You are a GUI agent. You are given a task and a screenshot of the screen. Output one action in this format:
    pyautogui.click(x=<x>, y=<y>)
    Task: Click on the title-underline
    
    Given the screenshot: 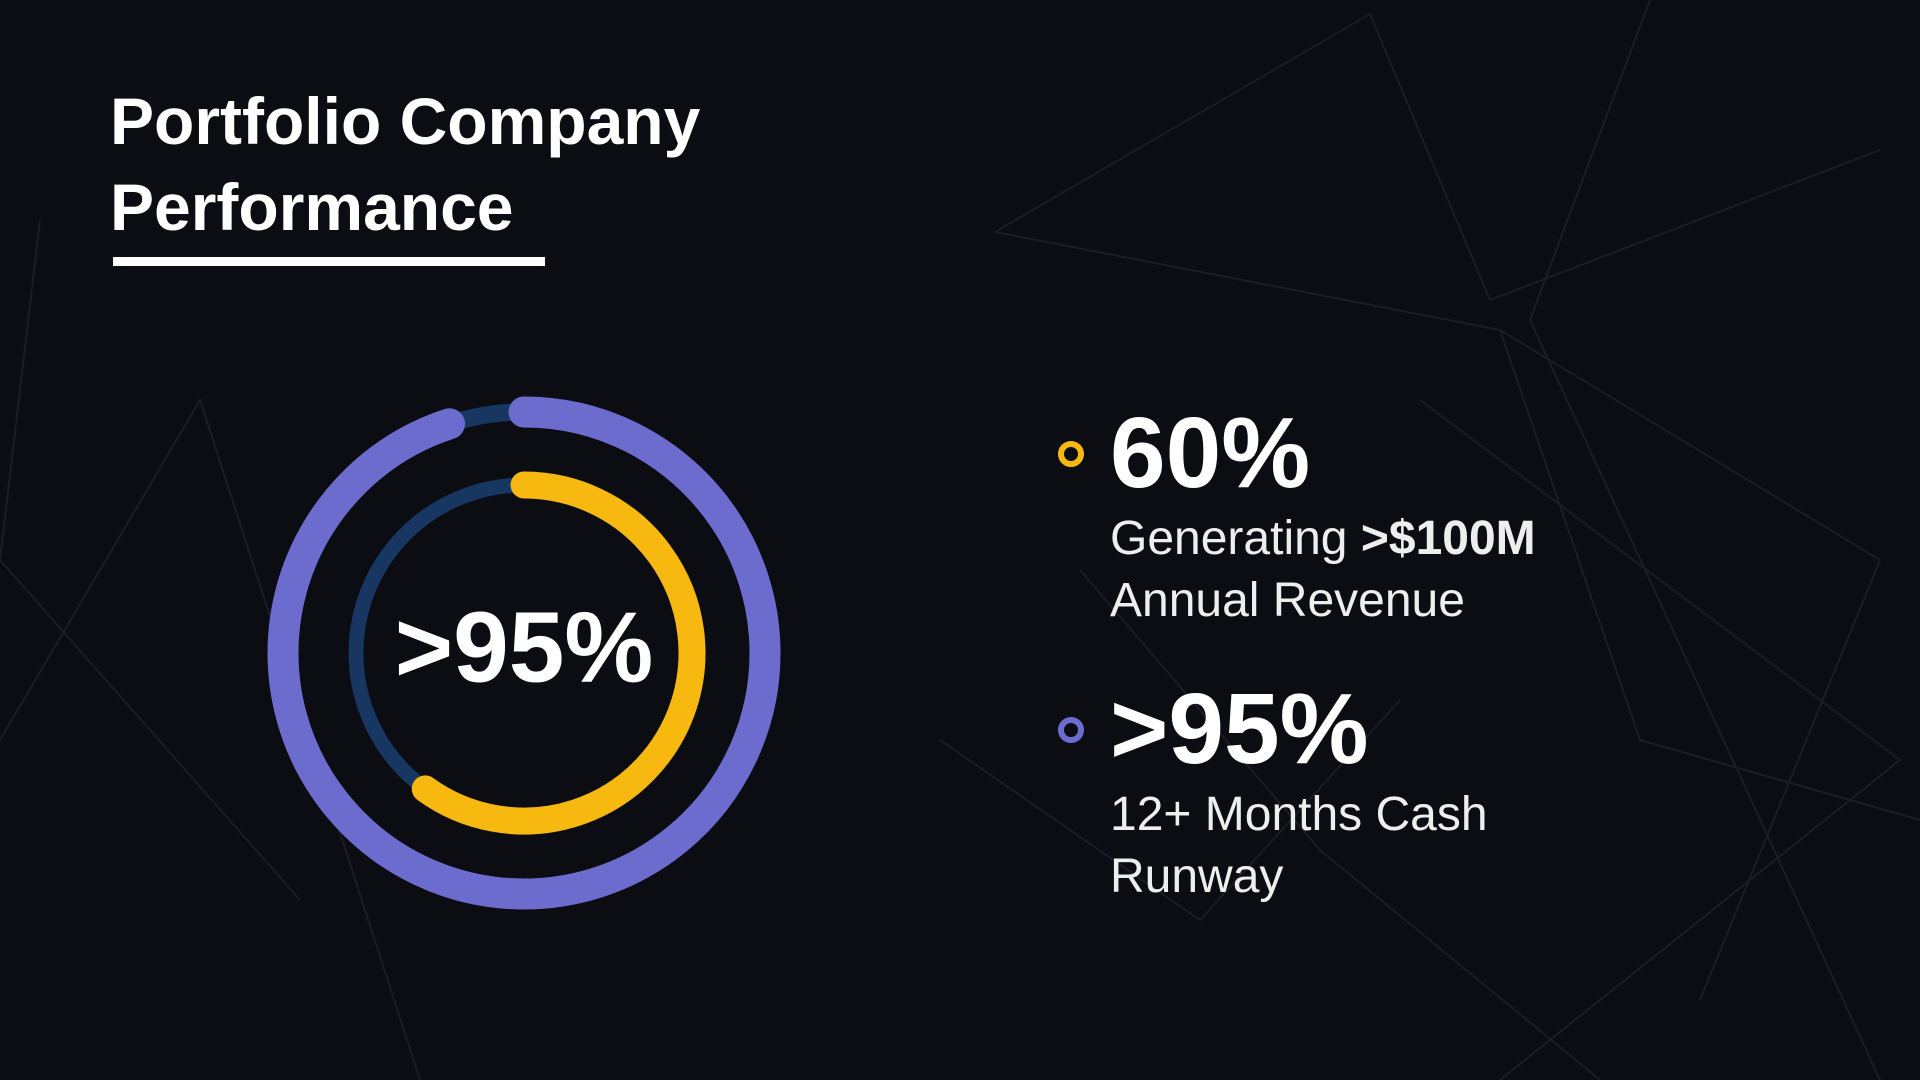 What is the action you would take?
    pyautogui.click(x=329, y=261)
    